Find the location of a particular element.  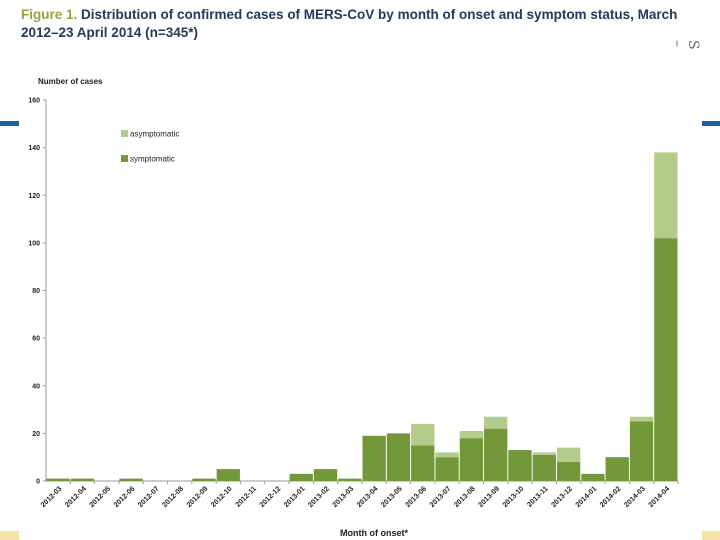

y-tick-label: 140 is located at coordinates (34, 148).